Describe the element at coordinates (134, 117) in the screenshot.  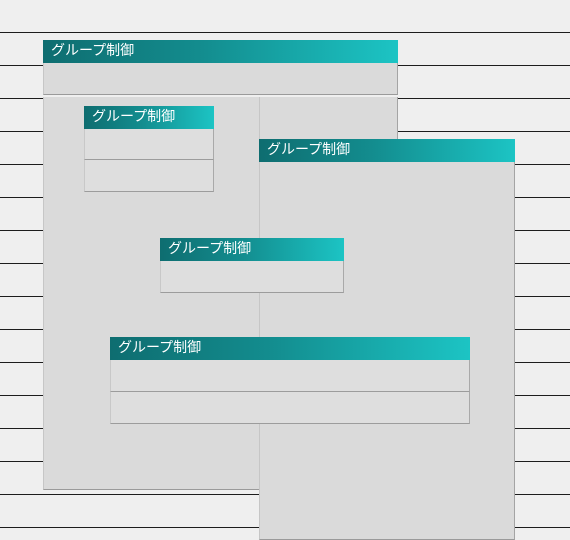
I see `group-2-title: グループ制御` at that location.